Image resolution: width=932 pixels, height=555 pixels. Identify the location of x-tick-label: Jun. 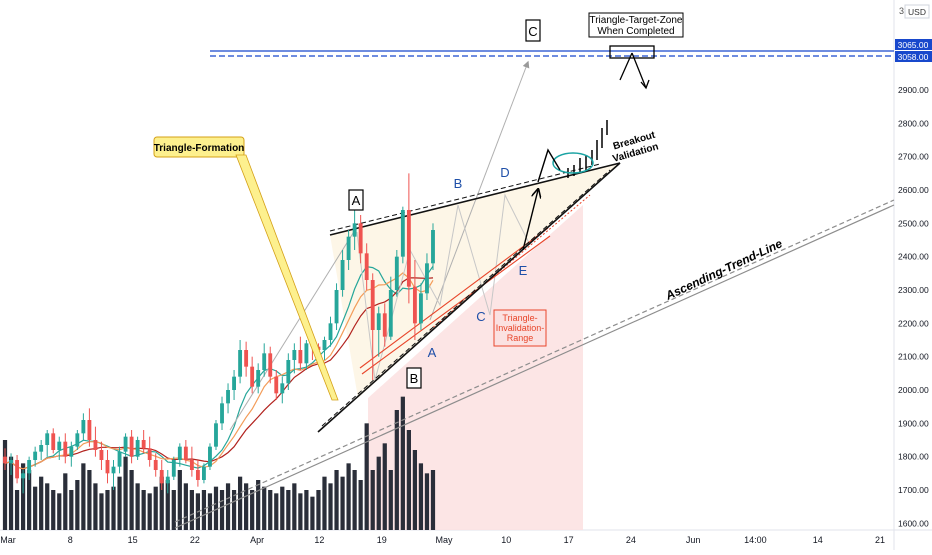
(693, 540).